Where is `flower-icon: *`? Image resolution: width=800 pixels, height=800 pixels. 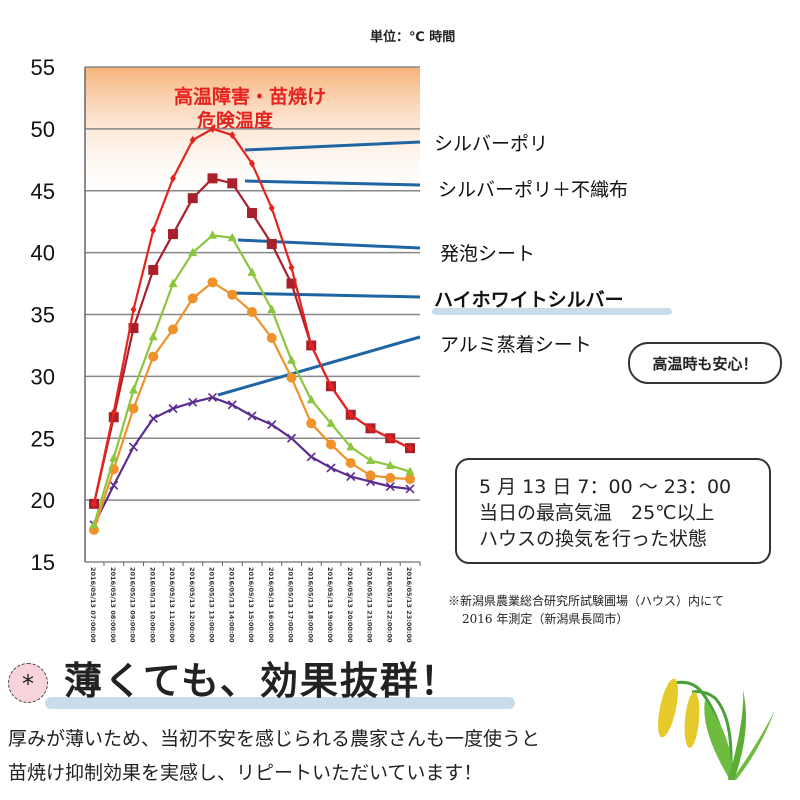 flower-icon: * is located at coordinates (28, 683).